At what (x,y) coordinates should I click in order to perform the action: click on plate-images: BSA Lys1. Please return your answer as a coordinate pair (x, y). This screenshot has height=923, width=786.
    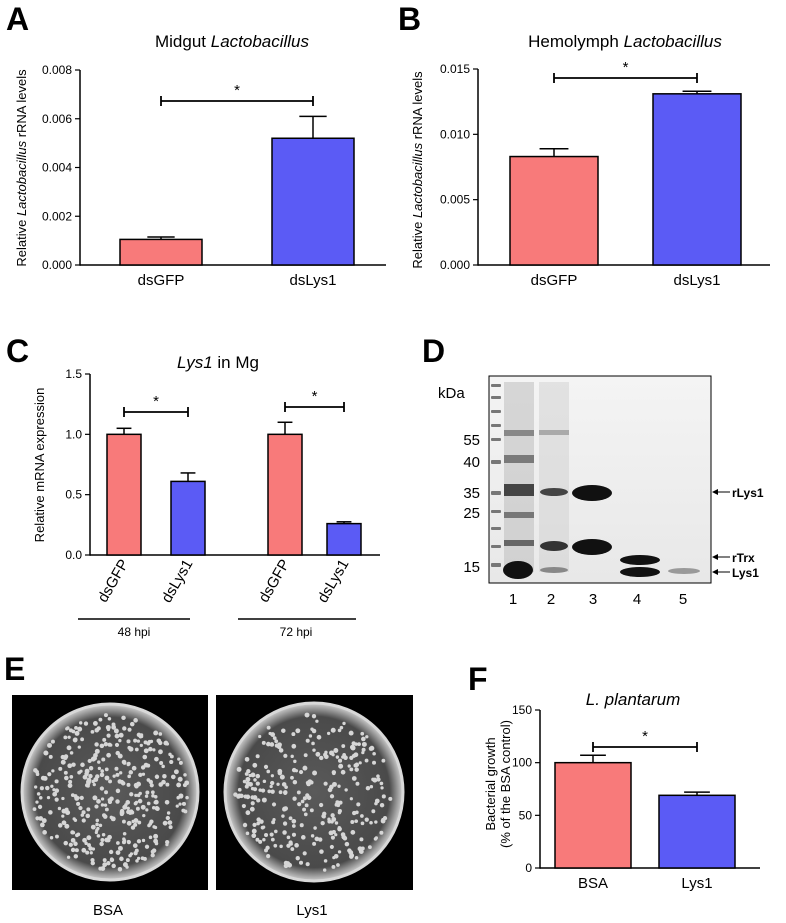
    Looking at the image, I should click on (212, 807).